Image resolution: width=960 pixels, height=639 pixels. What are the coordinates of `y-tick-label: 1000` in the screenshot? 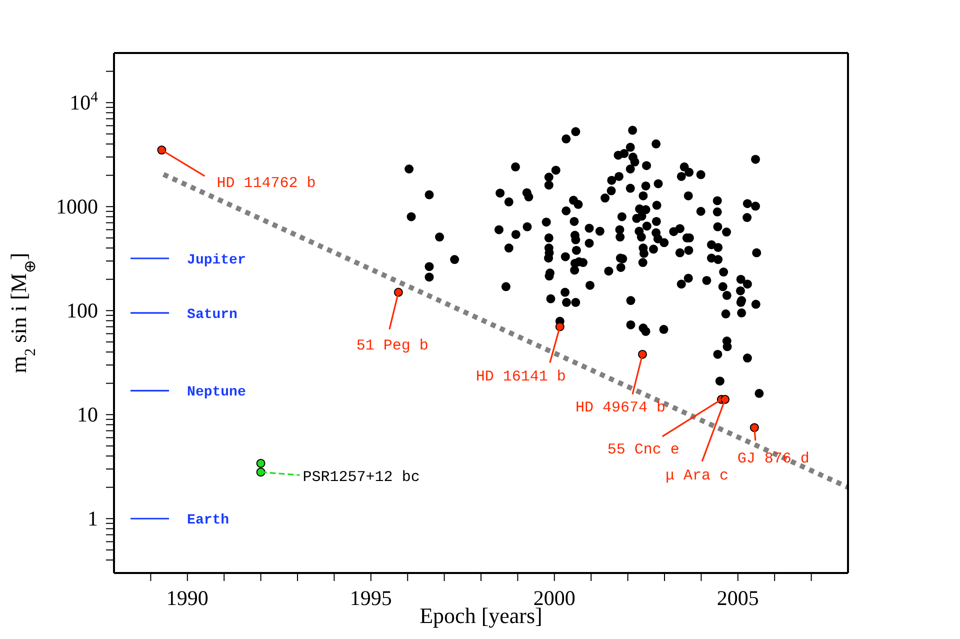 It's located at (77, 206).